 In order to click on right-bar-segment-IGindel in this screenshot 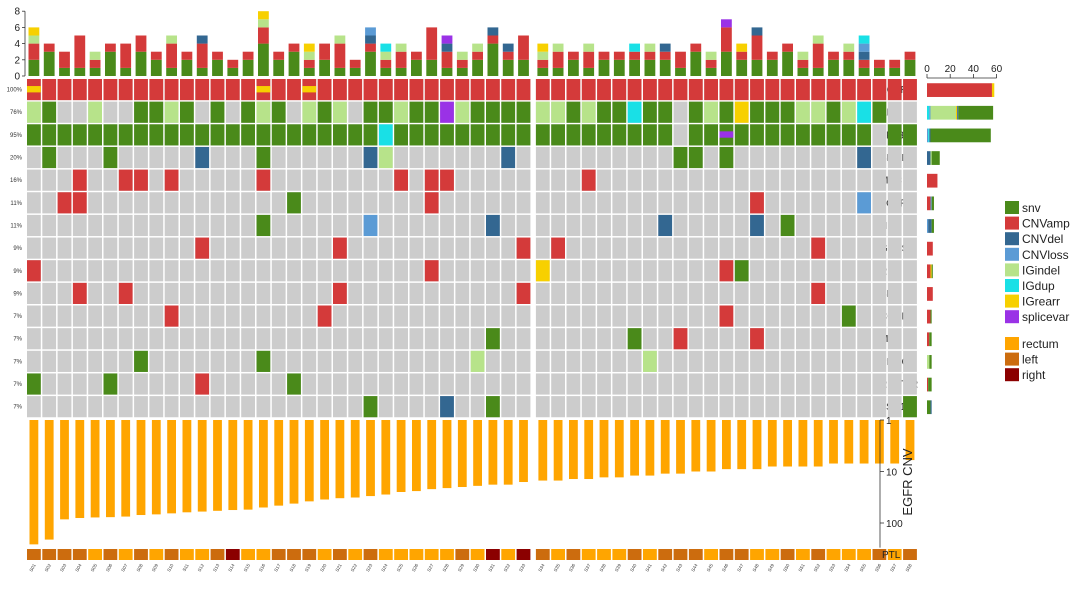, I will do `click(943, 112)`.